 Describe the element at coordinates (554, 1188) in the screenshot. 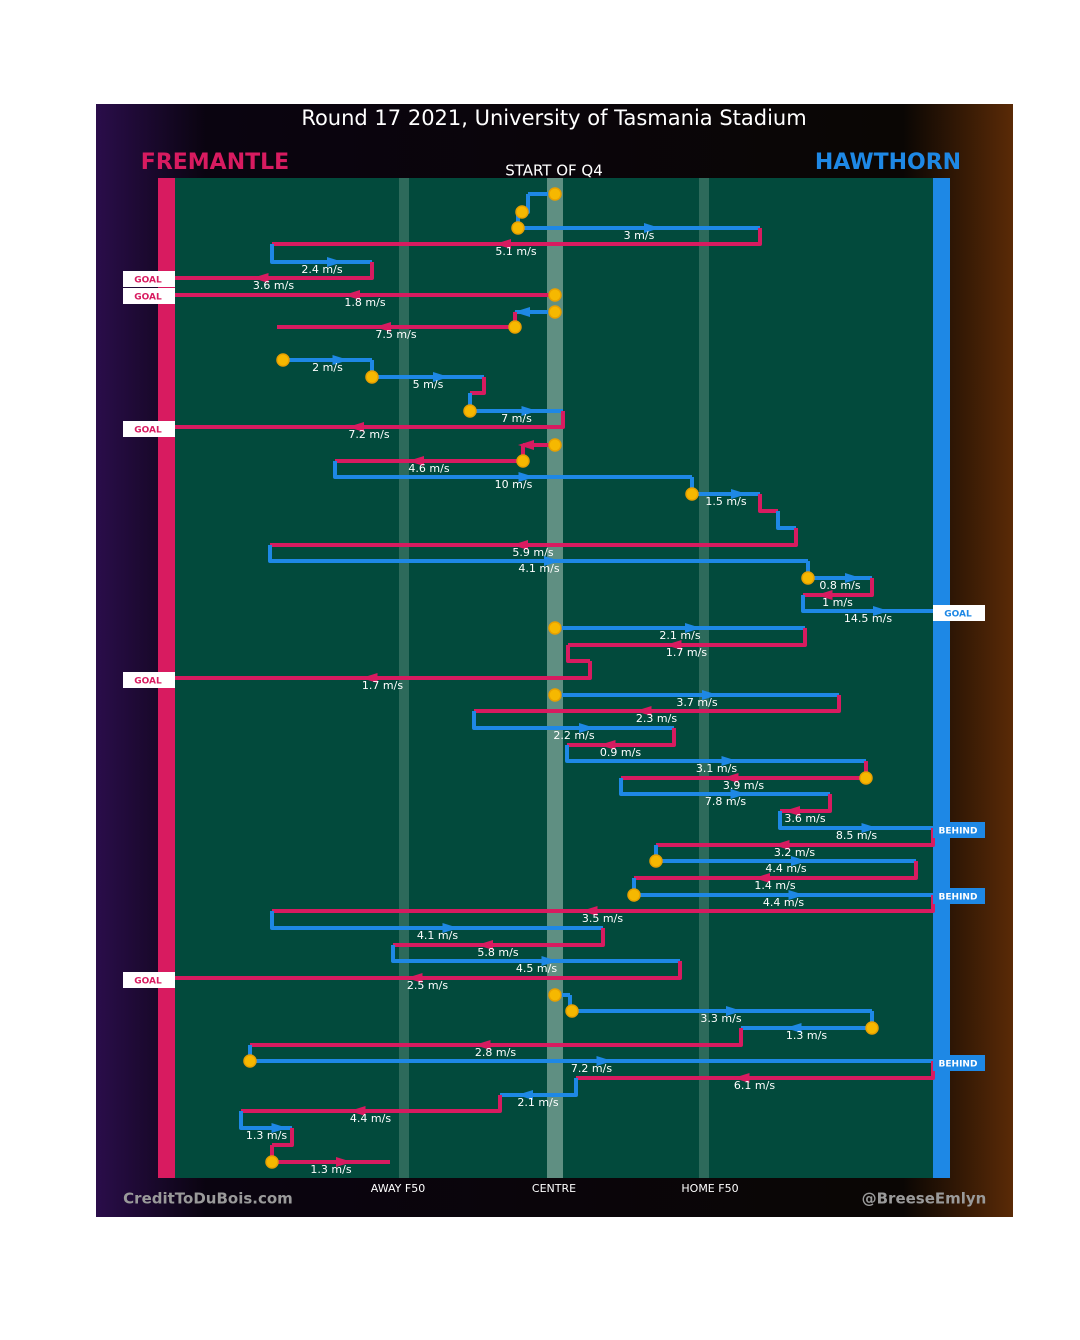

I see `axis-label: CENTRE` at that location.